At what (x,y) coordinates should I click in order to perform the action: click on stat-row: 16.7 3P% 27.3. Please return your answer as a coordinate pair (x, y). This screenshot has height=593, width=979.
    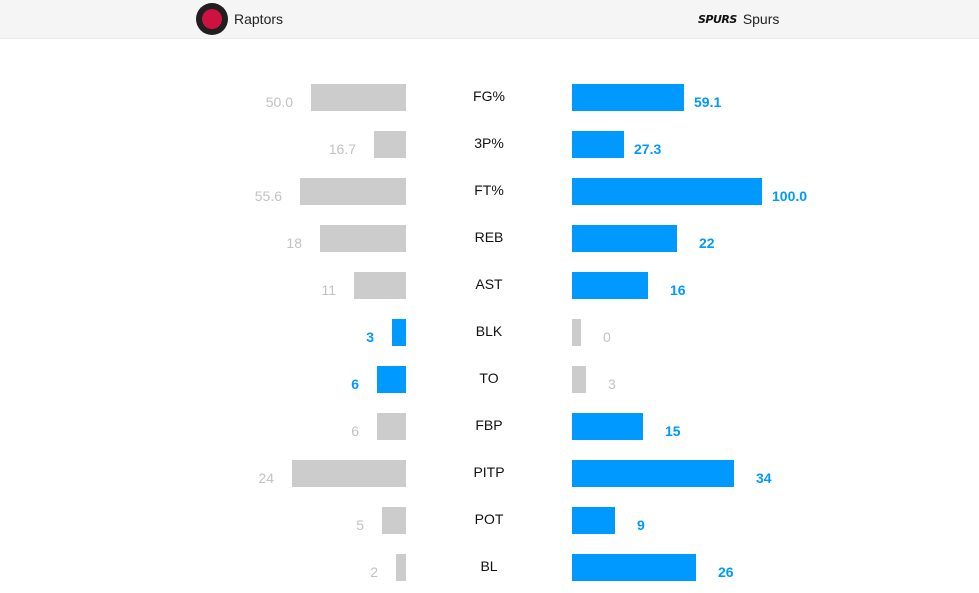
    Looking at the image, I should click on (489, 145).